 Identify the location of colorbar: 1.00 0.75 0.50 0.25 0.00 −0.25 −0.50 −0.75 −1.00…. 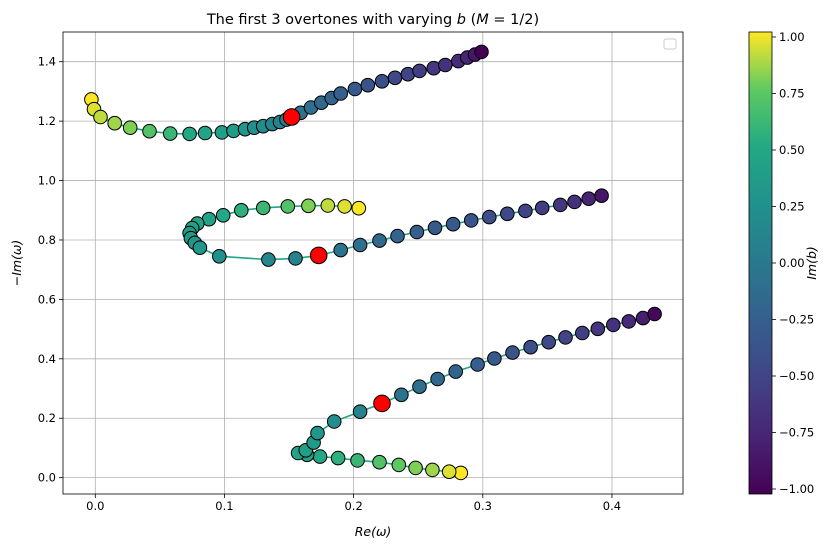
(783, 263).